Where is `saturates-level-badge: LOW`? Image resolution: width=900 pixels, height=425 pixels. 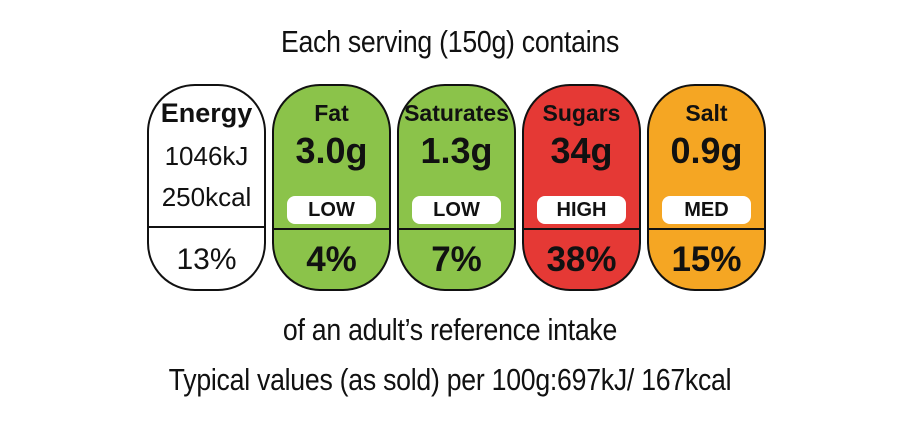 saturates-level-badge: LOW is located at coordinates (456, 210).